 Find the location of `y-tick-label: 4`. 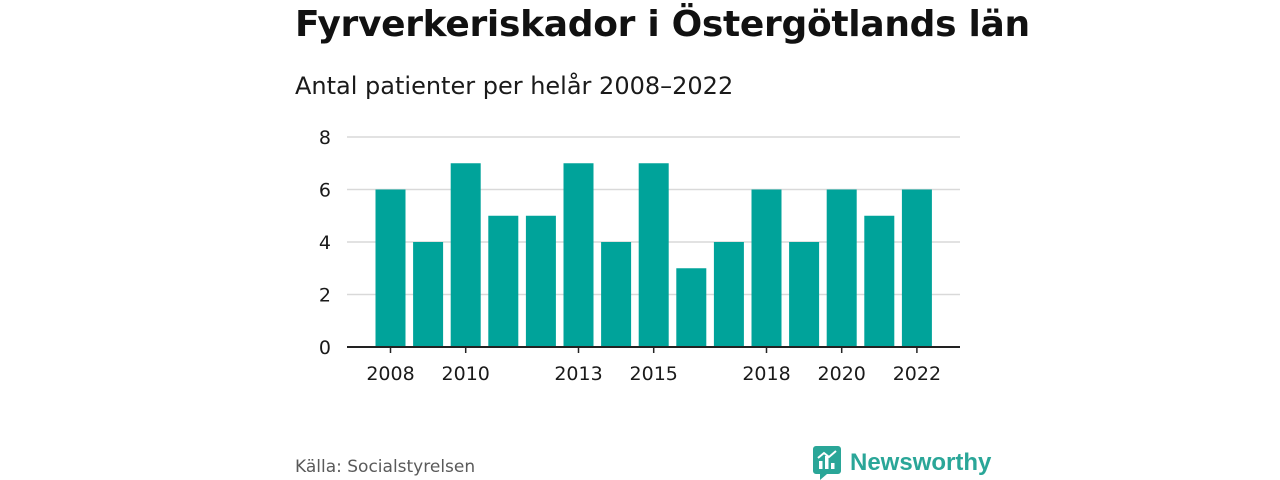

y-tick-label: 4 is located at coordinates (325, 243).